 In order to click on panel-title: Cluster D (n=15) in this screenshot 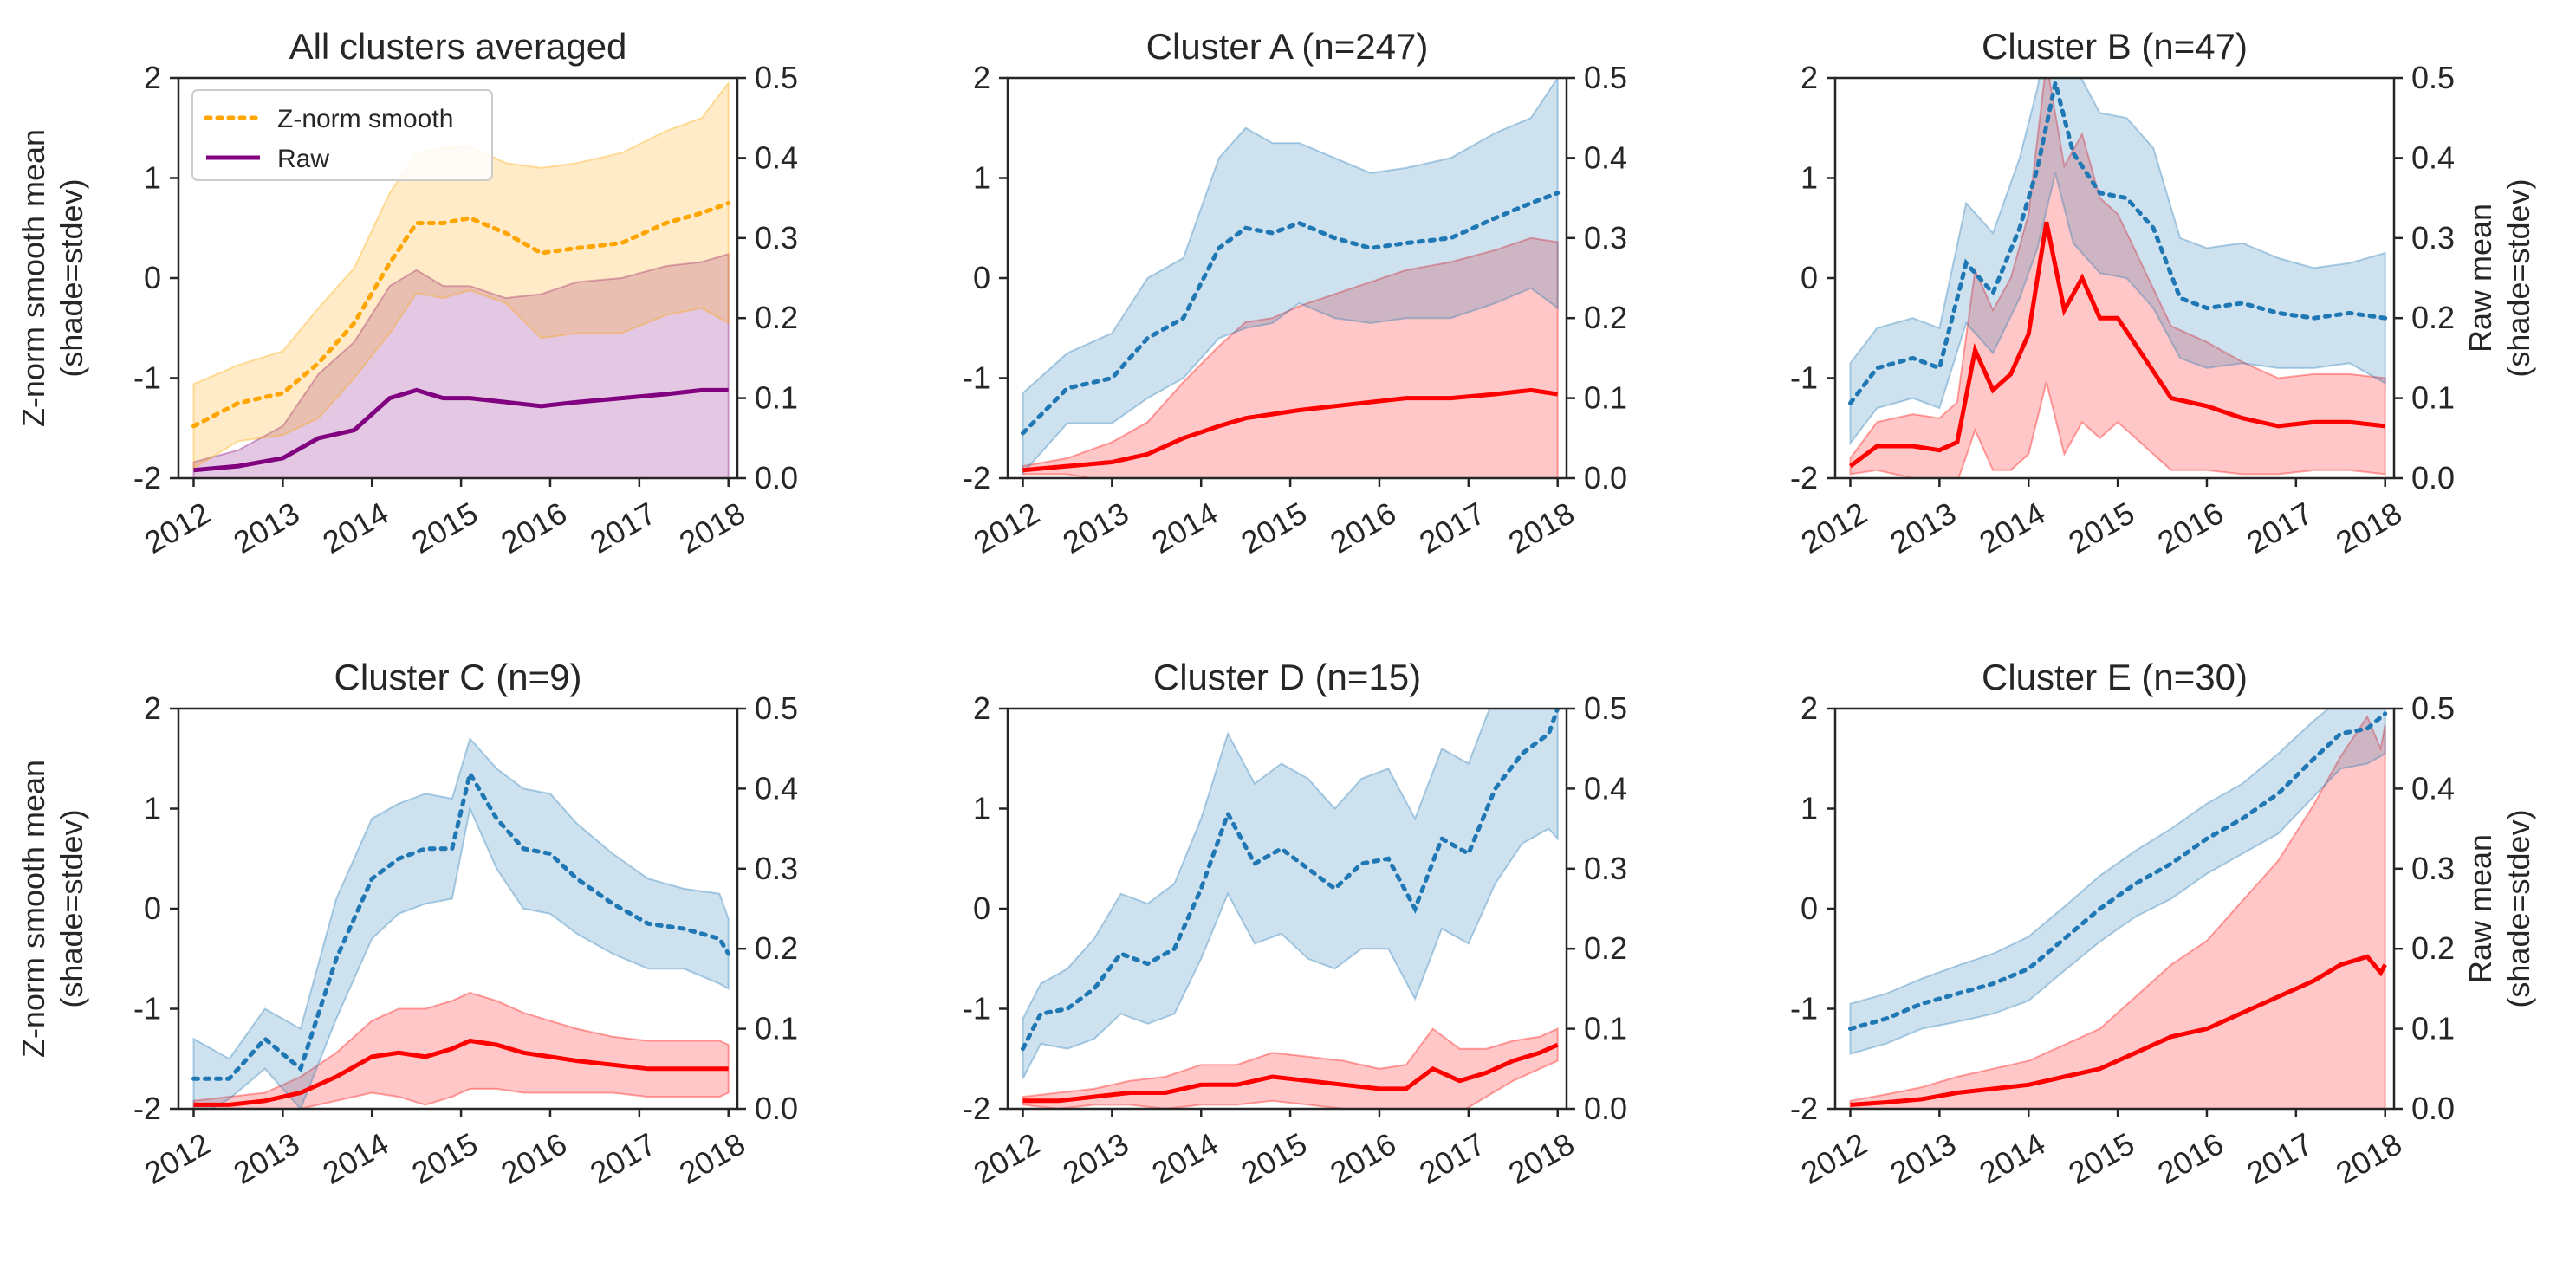, I will do `click(1287, 677)`.